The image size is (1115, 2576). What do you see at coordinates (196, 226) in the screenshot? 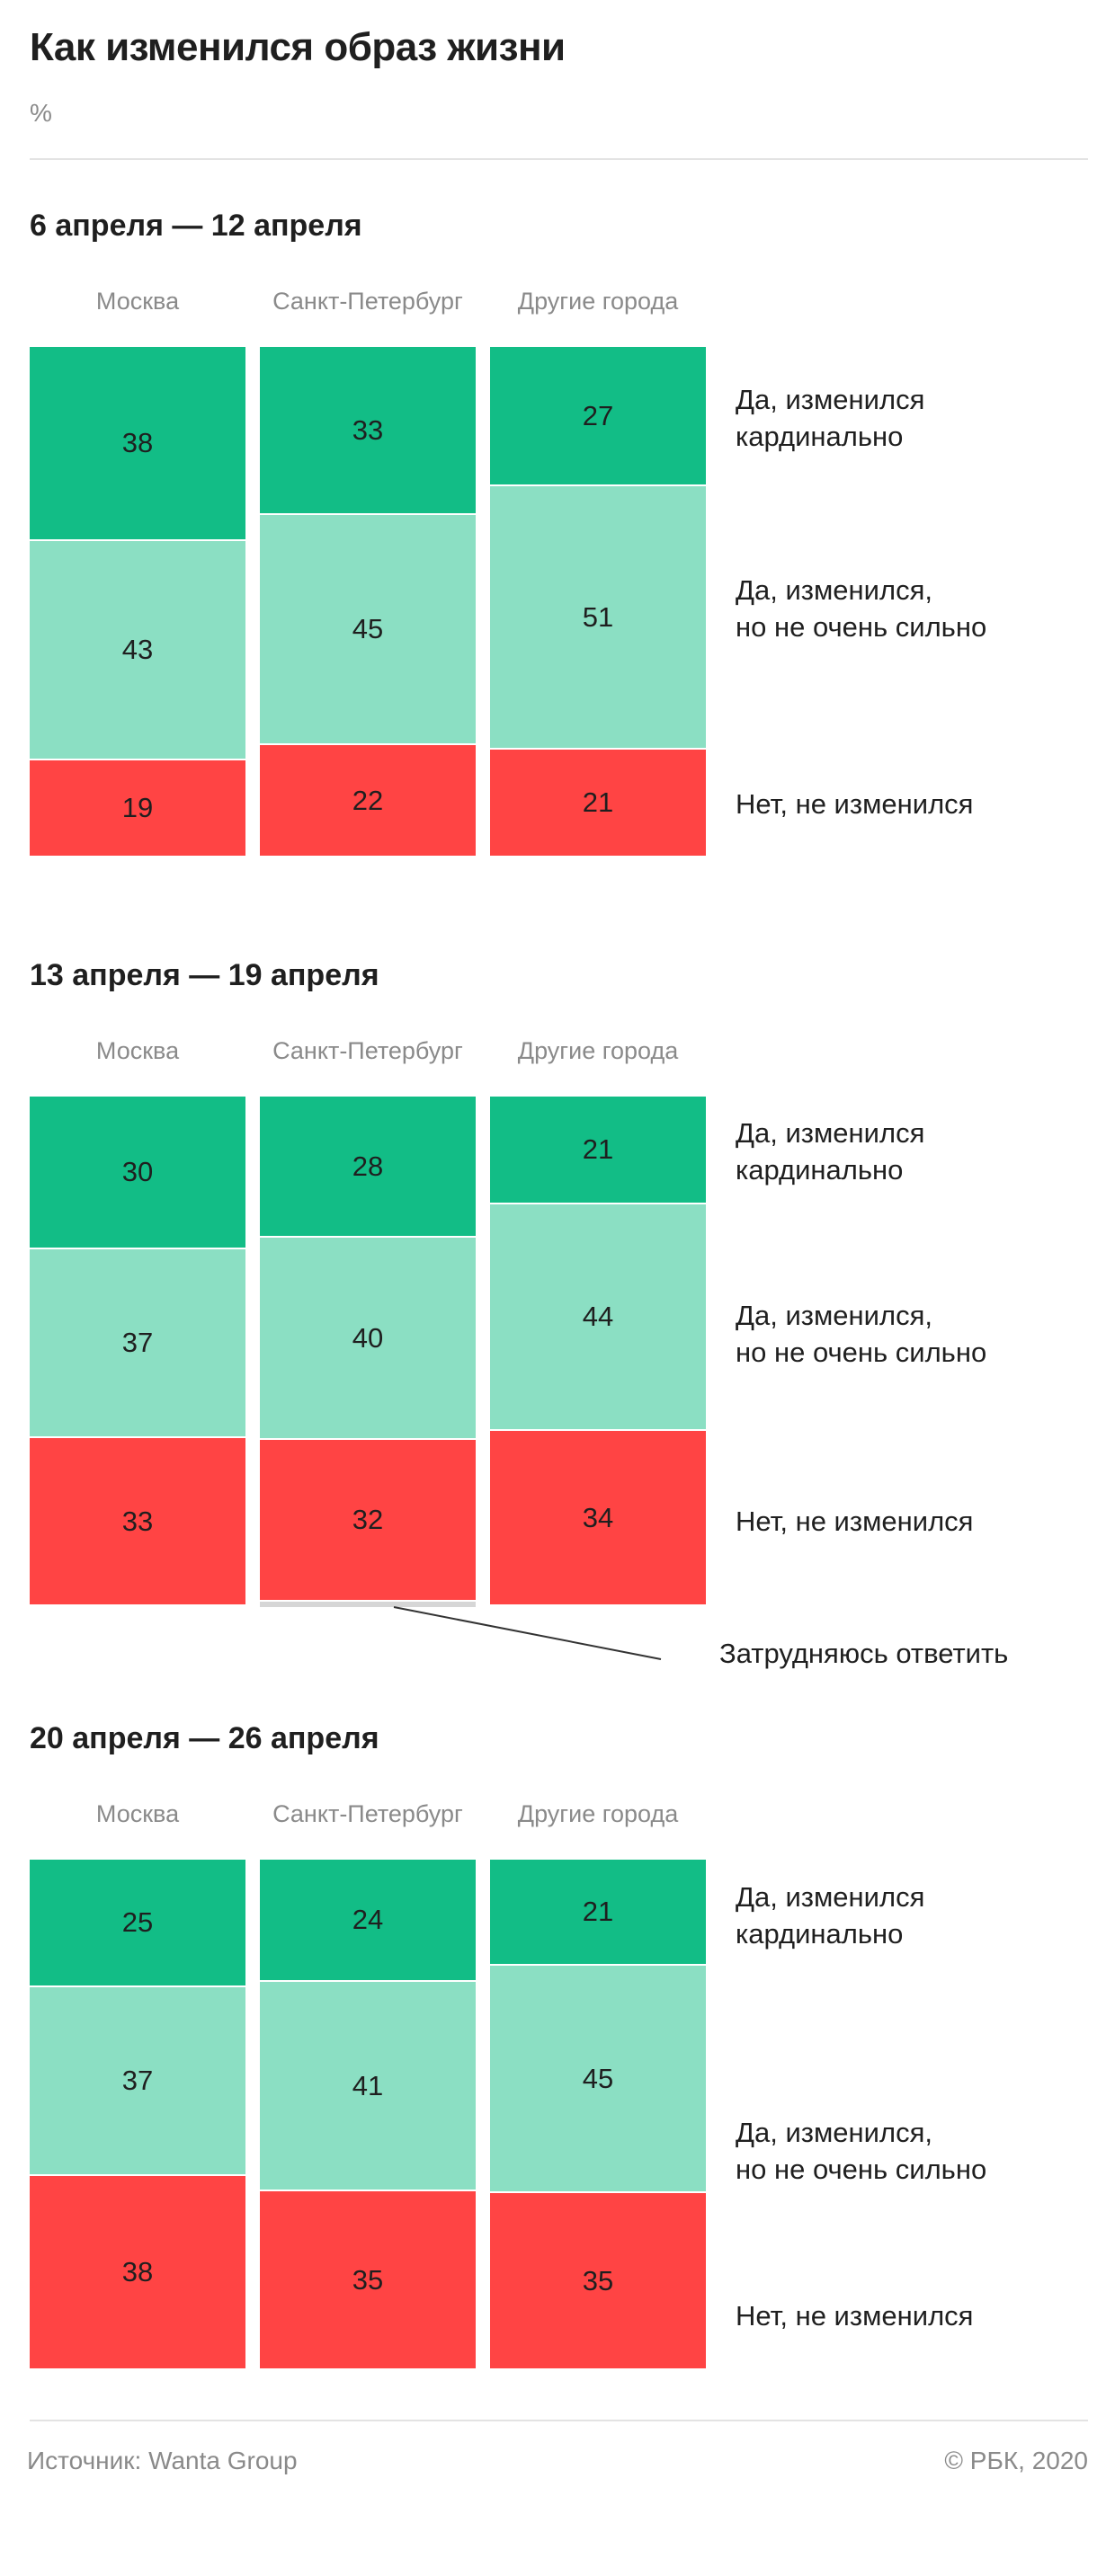
I see `period-title: 6 апреля — 12 апреля` at bounding box center [196, 226].